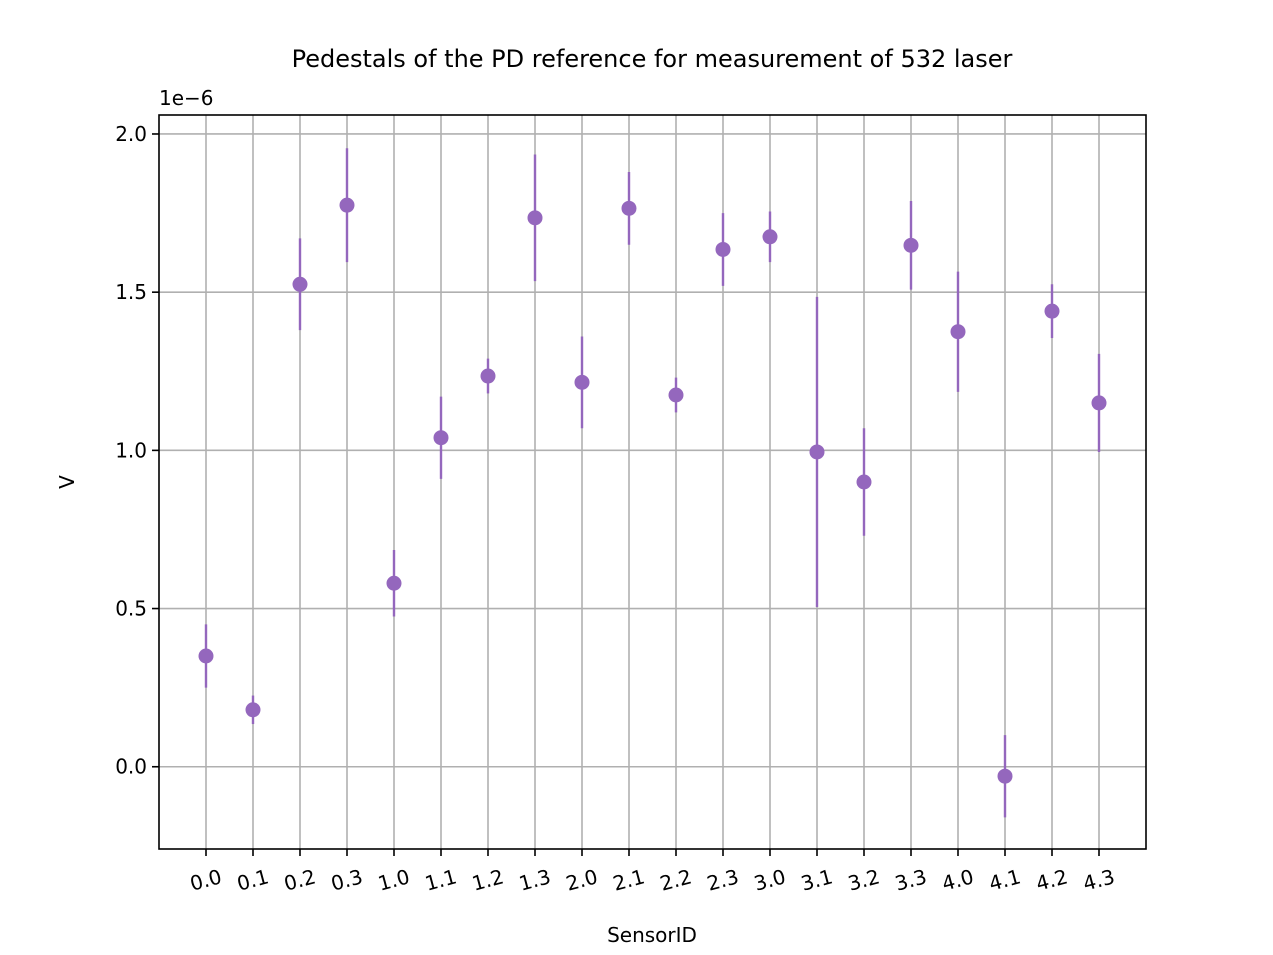  What do you see at coordinates (67, 482) in the screenshot?
I see `y-axis-label: V` at bounding box center [67, 482].